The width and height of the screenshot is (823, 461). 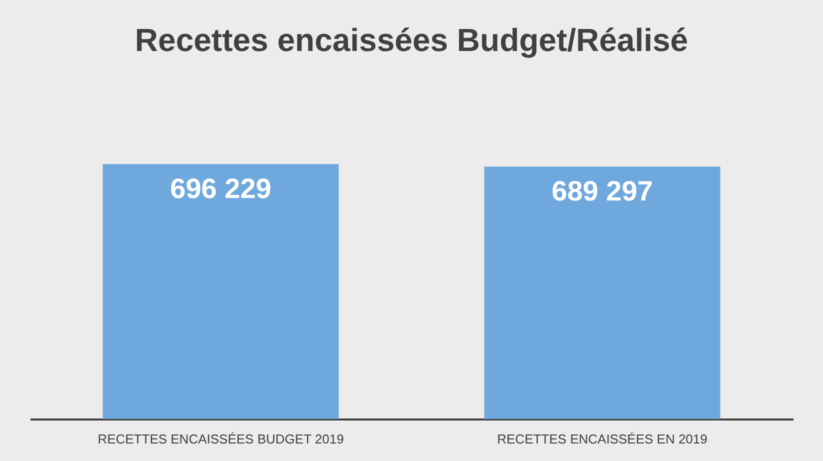 I want to click on x-tick-label: RECETTES ENCAISSÉES BUDGET 2019, so click(x=221, y=439).